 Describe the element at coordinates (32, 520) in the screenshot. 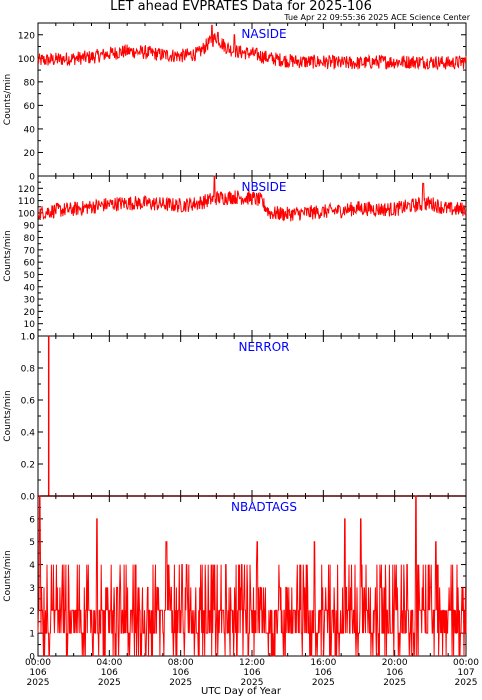

I see `y-tick-label: 6` at that location.